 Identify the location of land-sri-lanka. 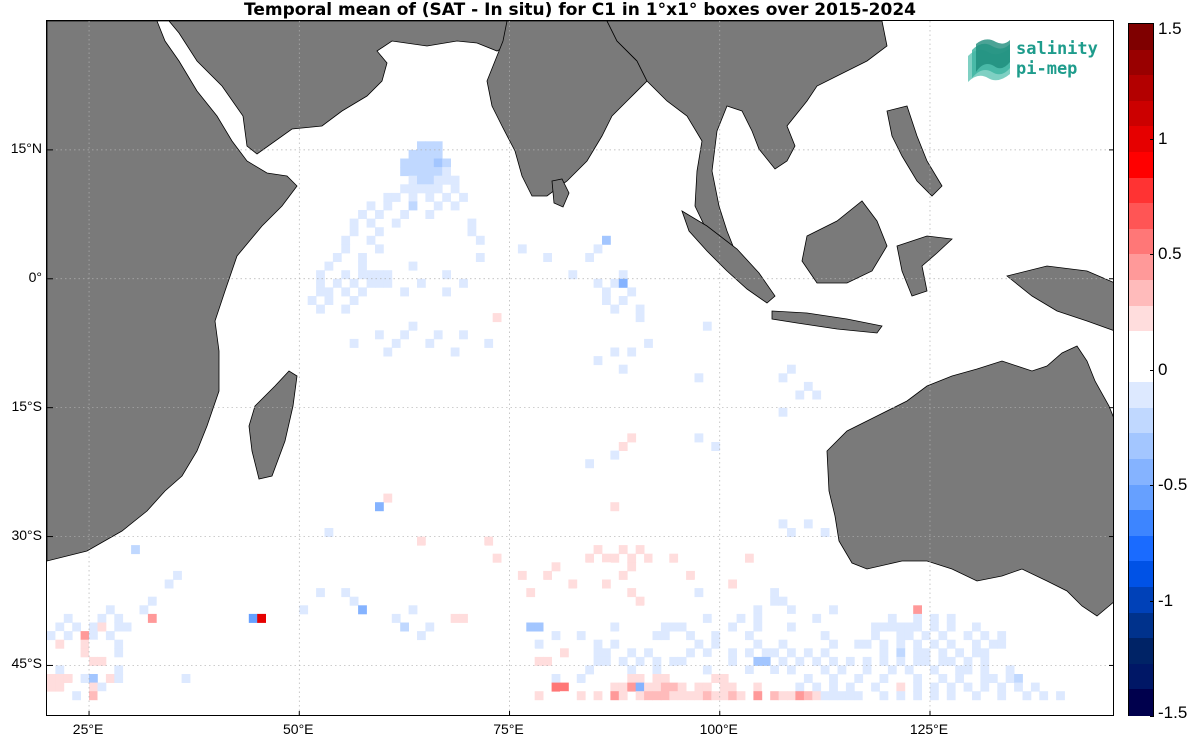
(560, 193).